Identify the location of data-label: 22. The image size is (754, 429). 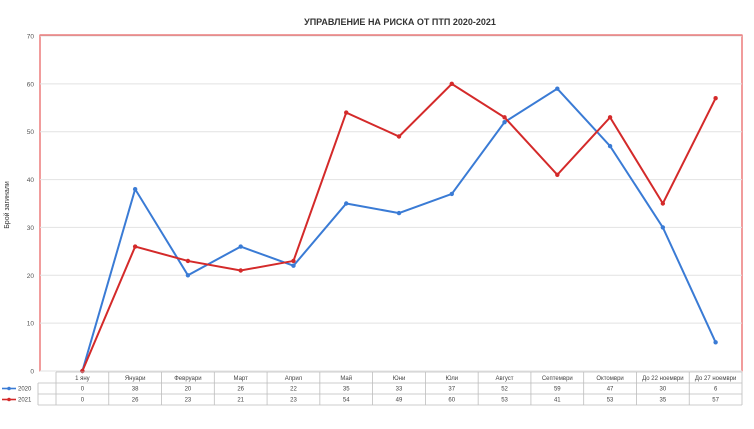
(293, 390).